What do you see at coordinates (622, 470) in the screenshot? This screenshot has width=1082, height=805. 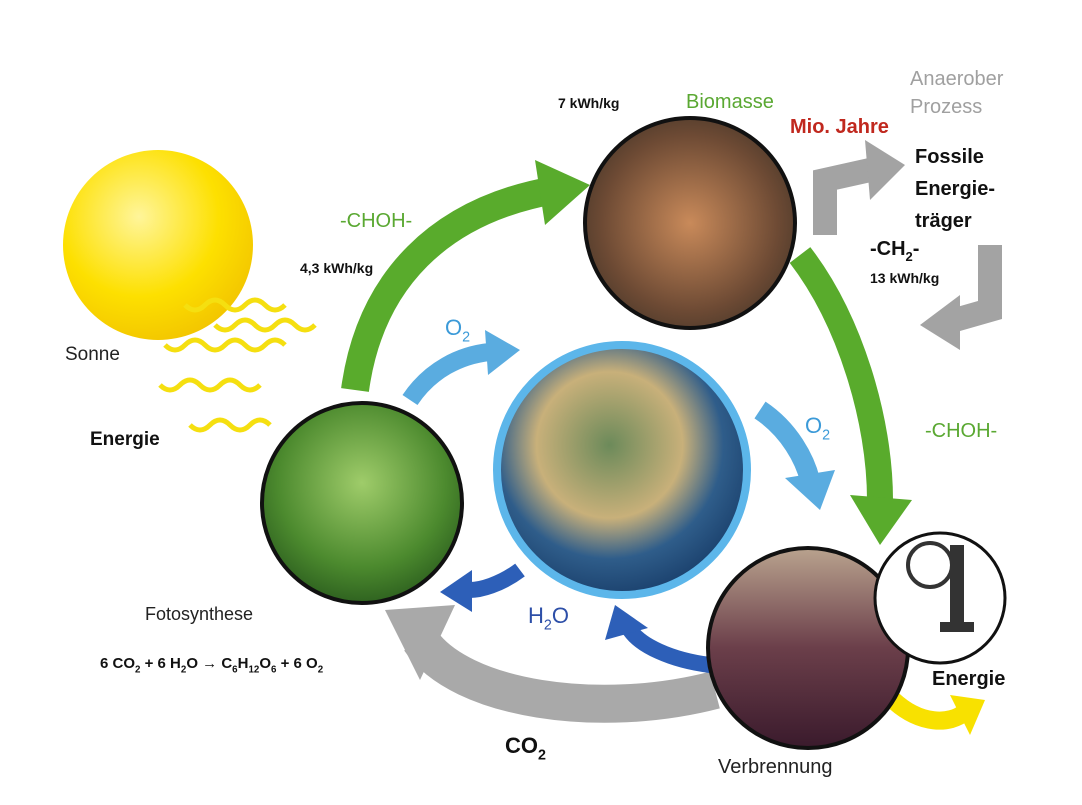 I see `earth` at bounding box center [622, 470].